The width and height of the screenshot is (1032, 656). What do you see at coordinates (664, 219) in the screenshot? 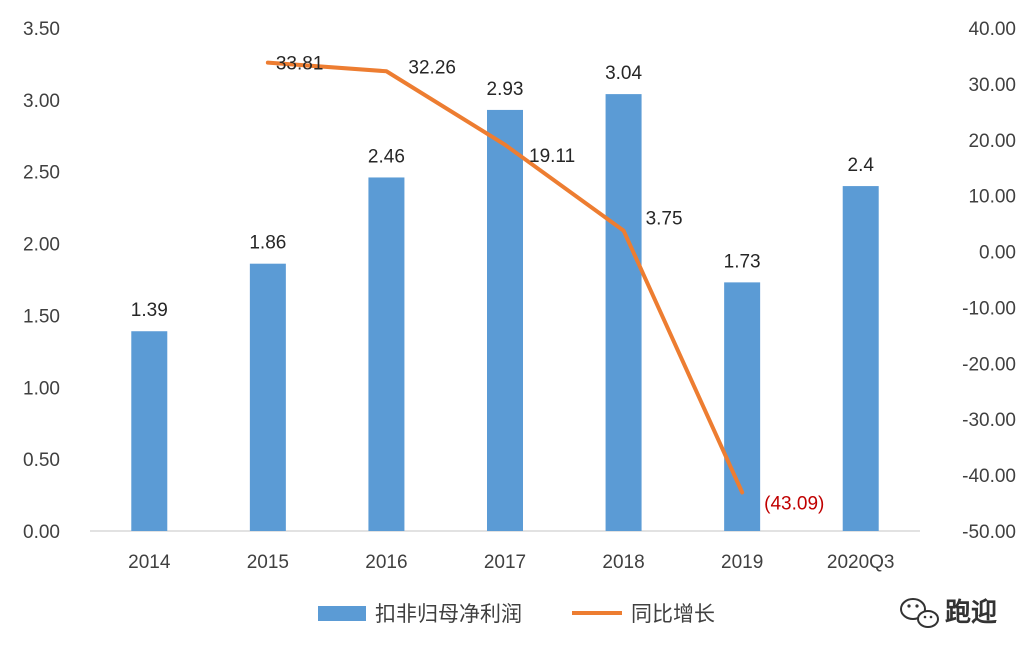
I see `line-data-label: 3.75` at bounding box center [664, 219].